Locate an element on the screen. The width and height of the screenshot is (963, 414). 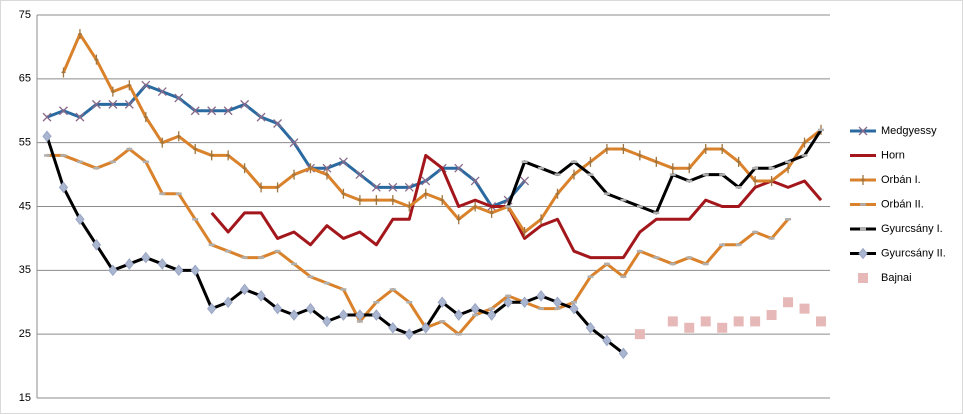
y-tick-label: 65 is located at coordinates (25, 79).